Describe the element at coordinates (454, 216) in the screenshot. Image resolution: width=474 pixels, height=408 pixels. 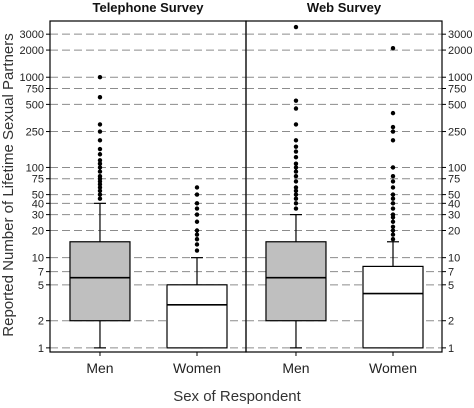
I see `y-tick-label-right-6: 30` at that location.